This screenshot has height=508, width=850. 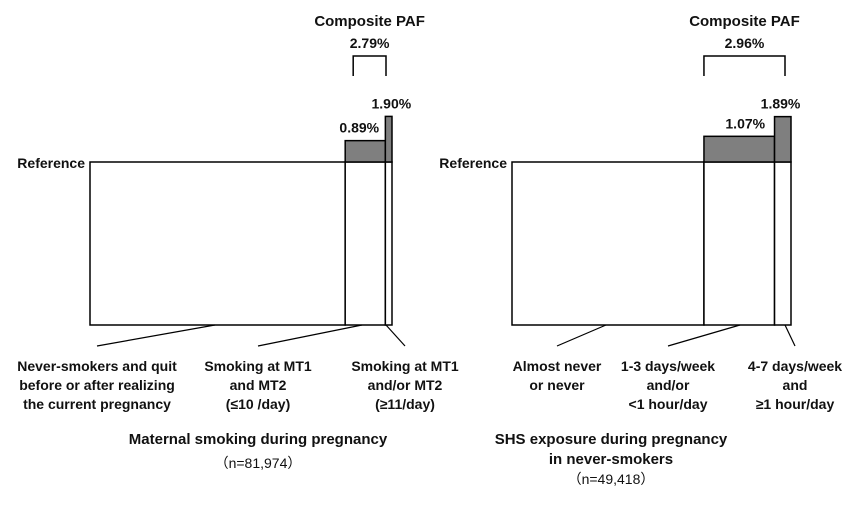 I want to click on composite-paf-value: 2.79%, so click(x=370, y=43).